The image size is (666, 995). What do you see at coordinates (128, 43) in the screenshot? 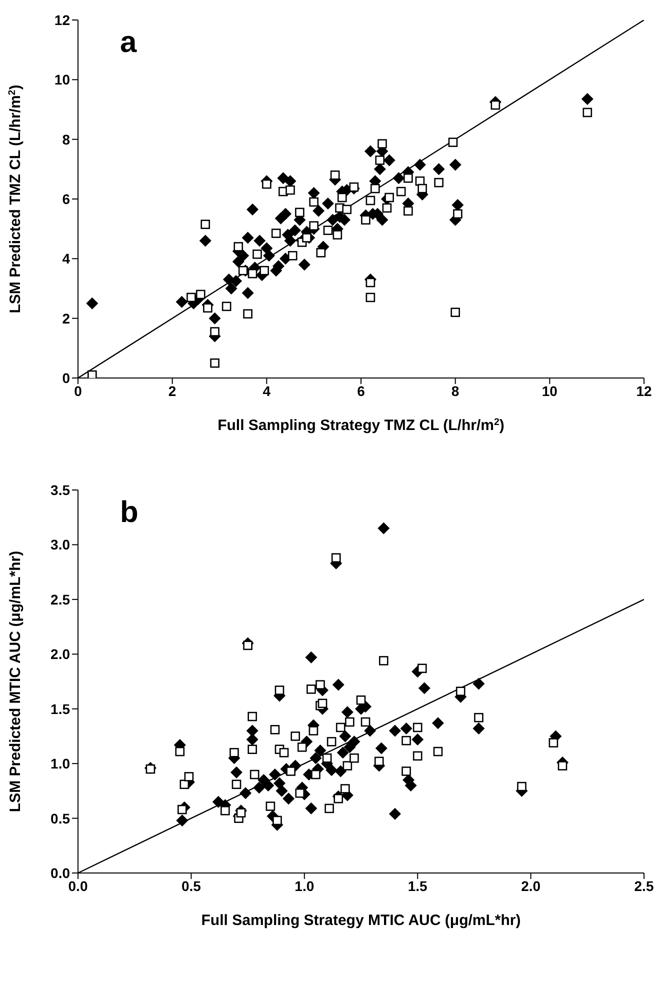
I see `chart-title: a` at bounding box center [128, 43].